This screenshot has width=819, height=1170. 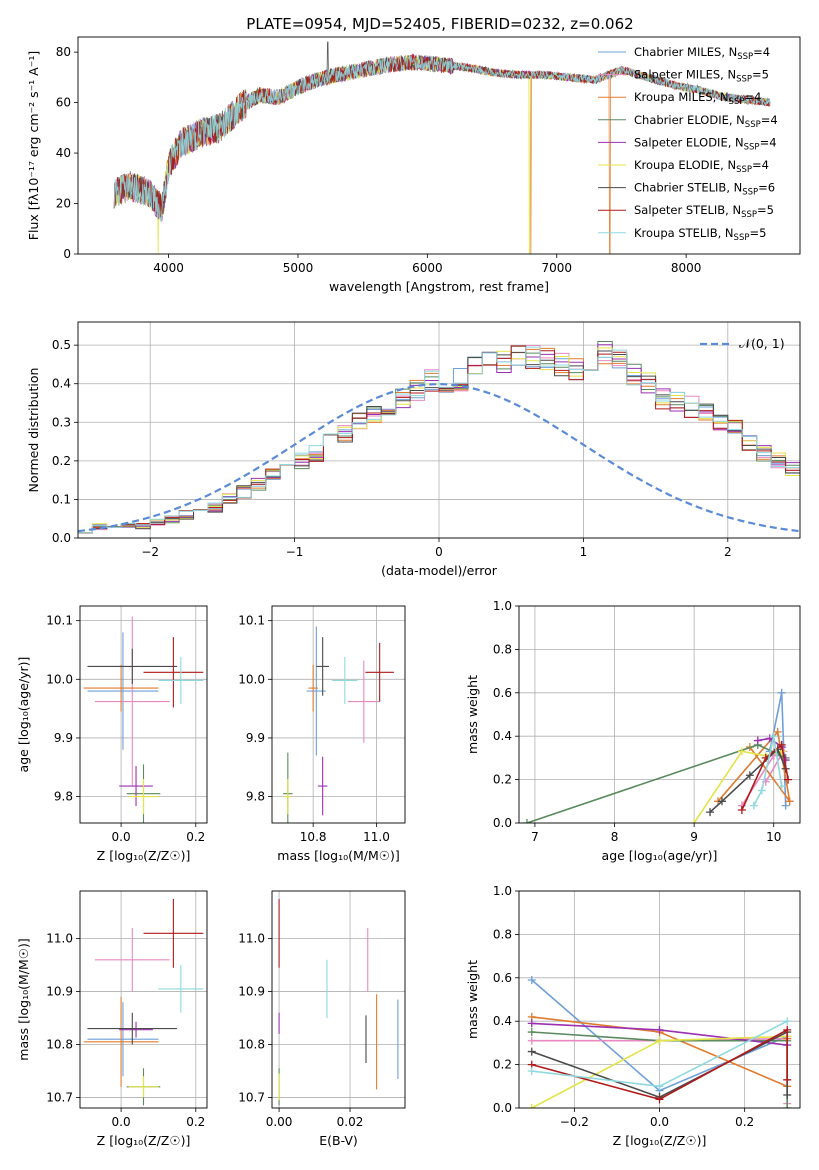 What do you see at coordinates (502, 891) in the screenshot?
I see `y-tick-label: 1.0` at bounding box center [502, 891].